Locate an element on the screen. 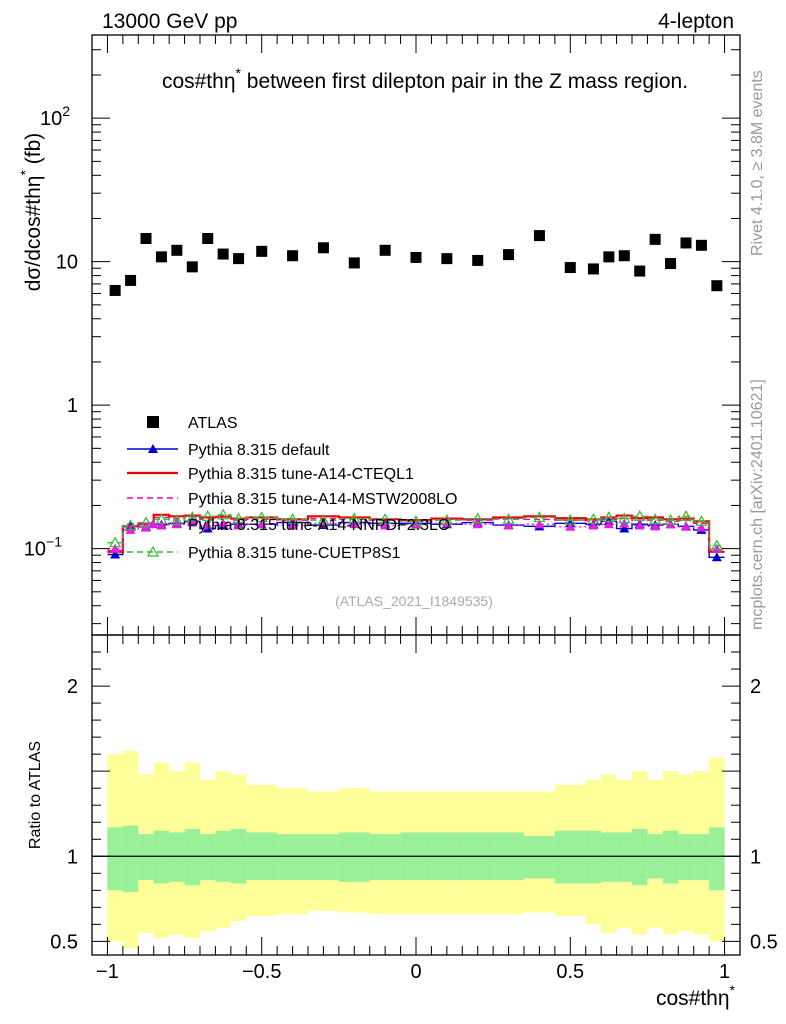 The image size is (786, 1024). ratio-y-tick-label-right: 1 is located at coordinates (755, 857).